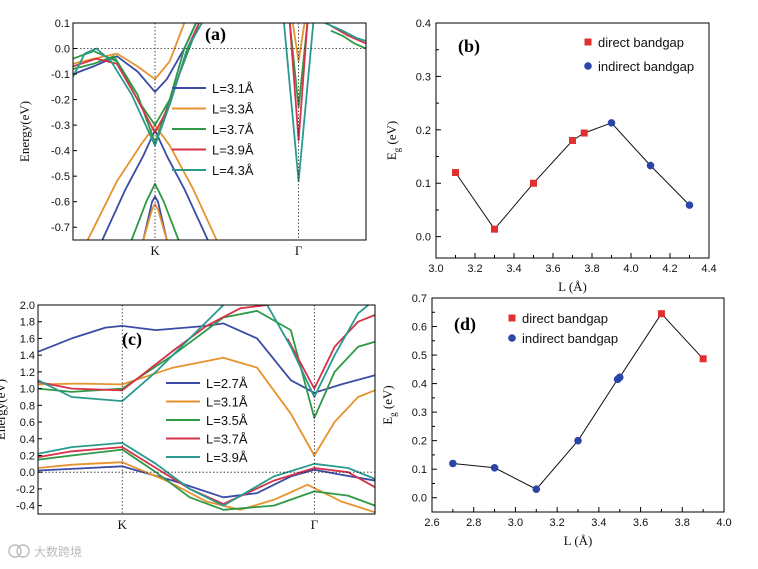 This screenshot has height=569, width=758. Describe the element at coordinates (669, 269) in the screenshot. I see `x-tick-label: 4.2` at that location.